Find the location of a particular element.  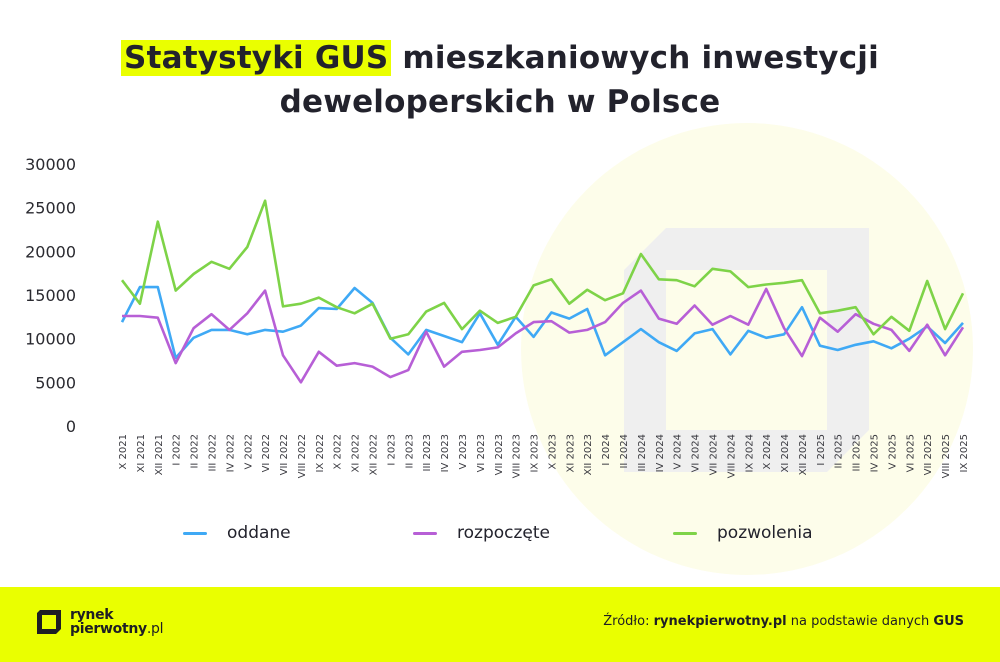

brand-logo: rynek pierwotny.pl is located at coordinates (99, 622).